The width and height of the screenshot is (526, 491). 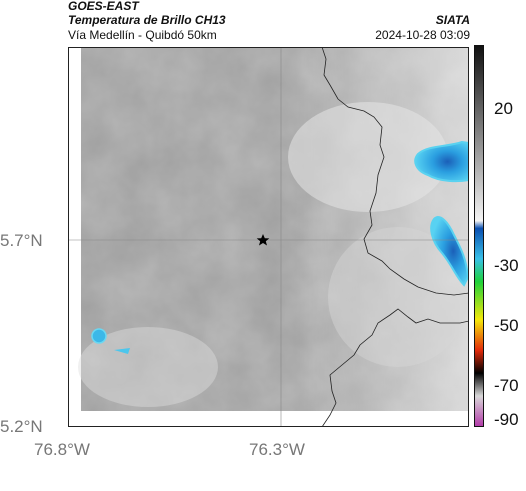 I want to click on colorbar-label: -70, so click(x=506, y=385).